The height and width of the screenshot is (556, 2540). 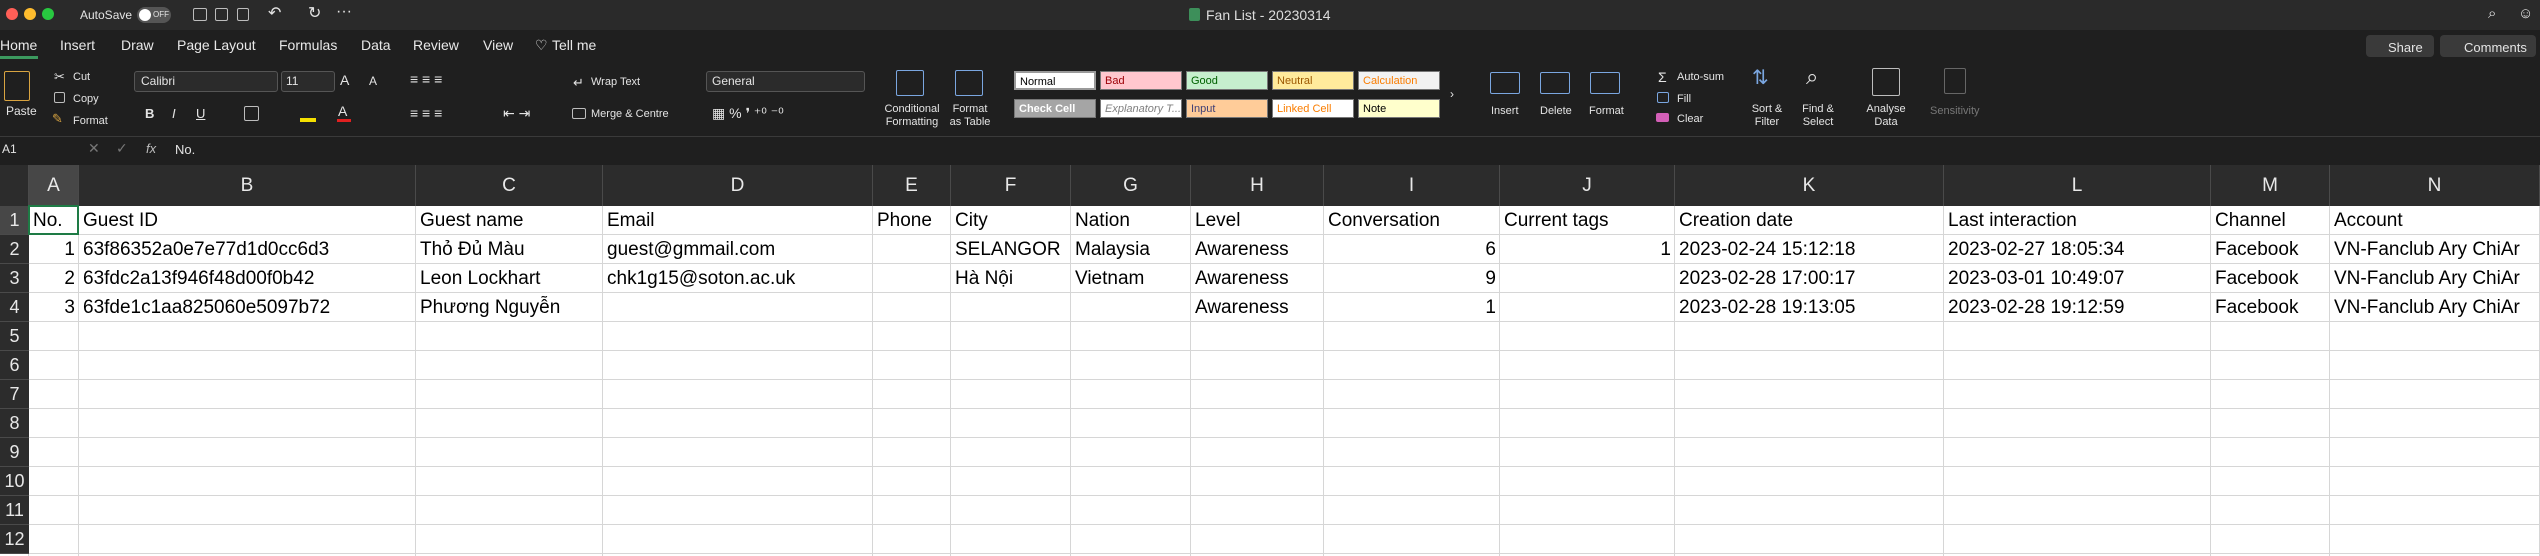 What do you see at coordinates (2435, 185) in the screenshot?
I see `column-header: N` at bounding box center [2435, 185].